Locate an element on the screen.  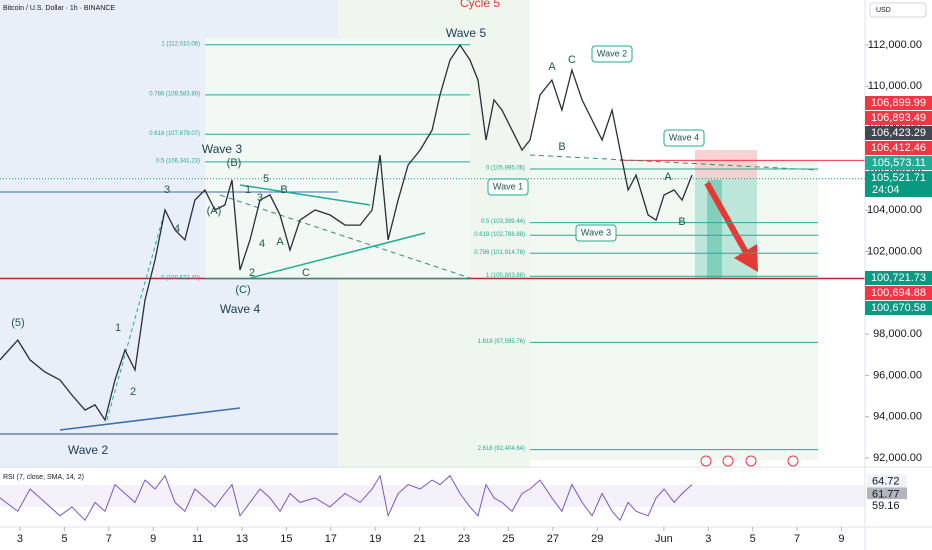
x-tick-label: Jun is located at coordinates (664, 539).